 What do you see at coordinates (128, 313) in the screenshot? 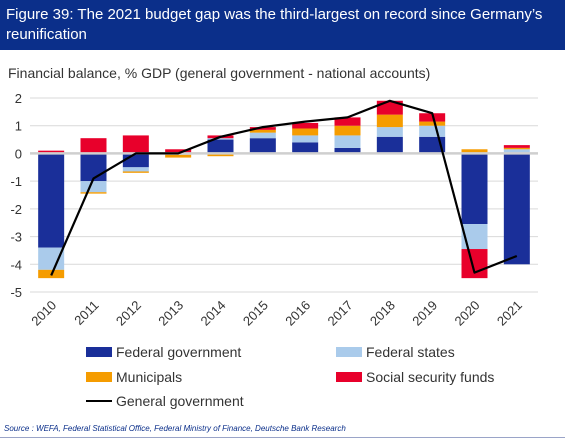
I see `x-tick-label: 2012` at bounding box center [128, 313].